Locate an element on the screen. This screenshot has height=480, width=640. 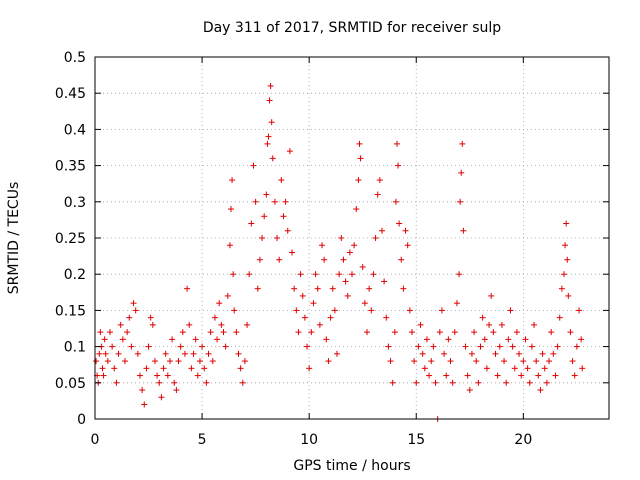
x-tick-label: 0 is located at coordinates (95, 440).